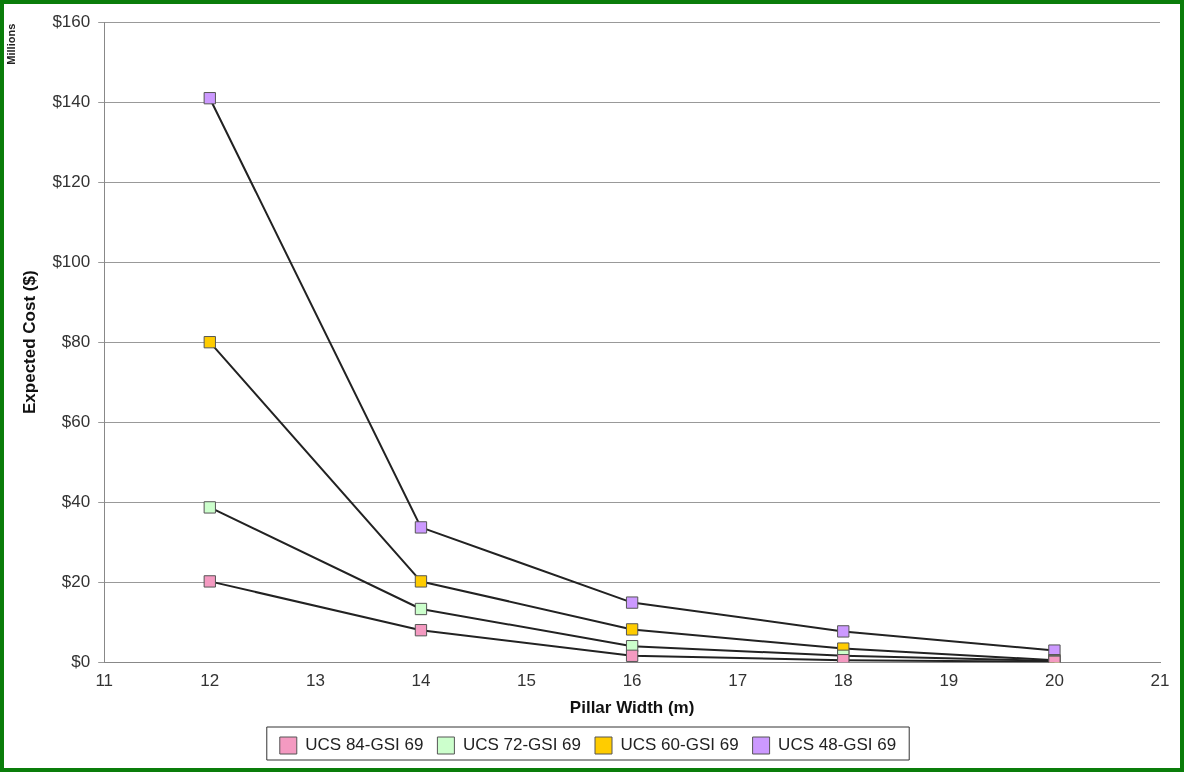  What do you see at coordinates (210, 681) in the screenshot?
I see `x-tick-label: 12` at bounding box center [210, 681].